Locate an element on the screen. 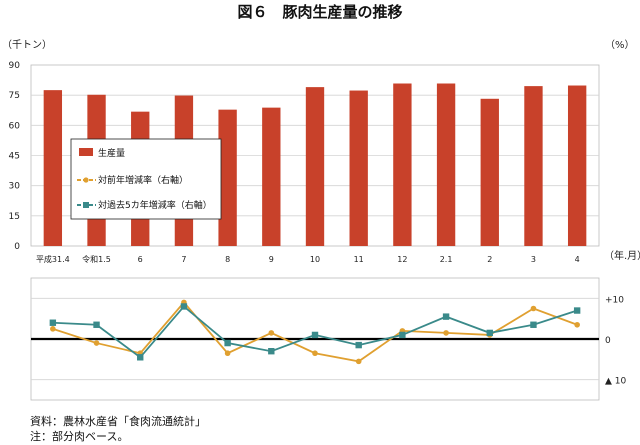 The image size is (640, 445). x-tick-label: 3 is located at coordinates (533, 259).